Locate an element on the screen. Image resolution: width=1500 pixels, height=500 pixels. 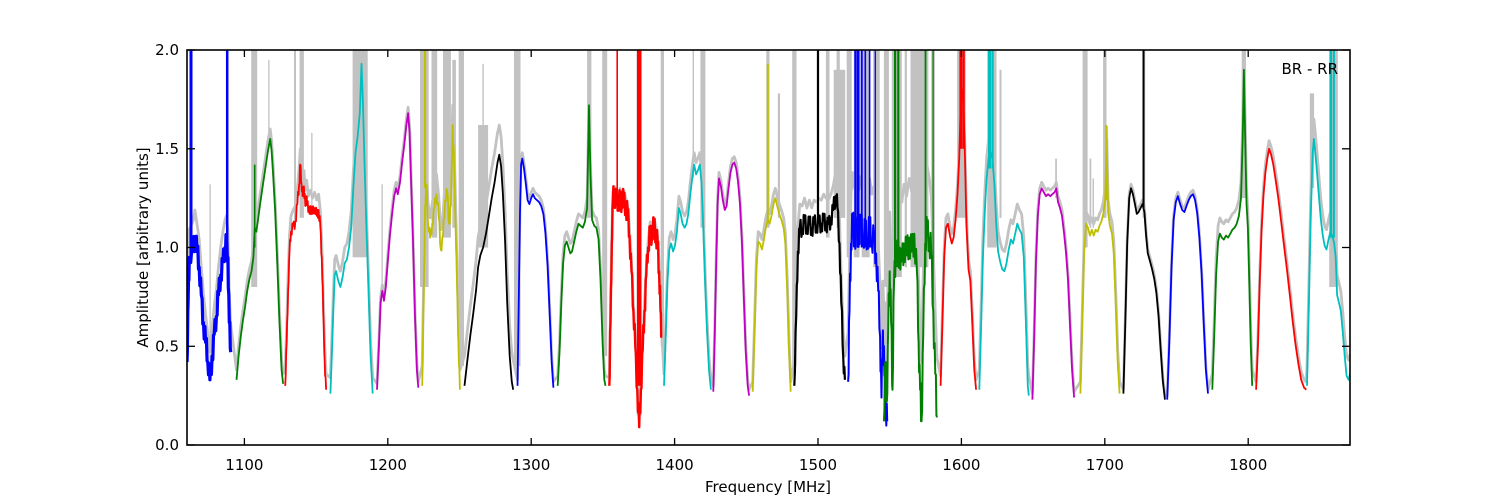
x-tick-label: 1100 is located at coordinates (244, 465).